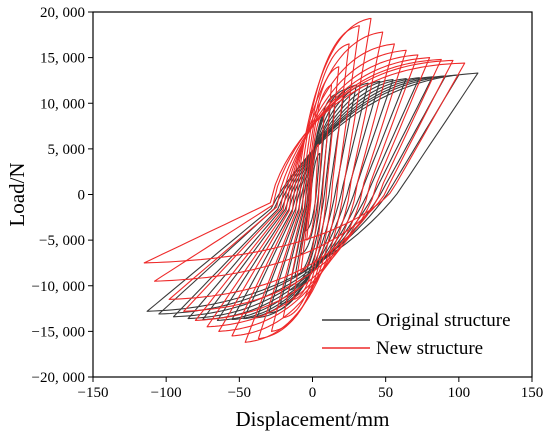  I want to click on y-tick-label: −5, 000, so click(62, 241).